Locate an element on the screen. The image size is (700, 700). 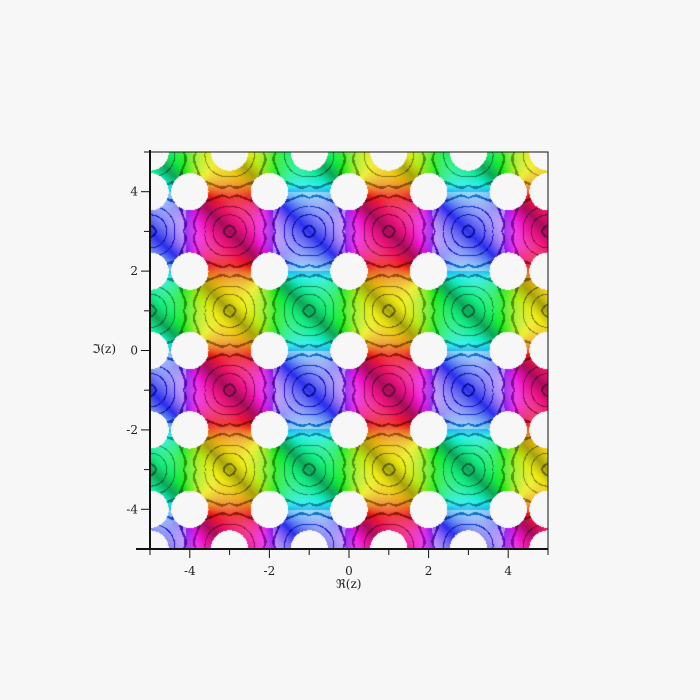
x-tick-label: -2 is located at coordinates (270, 571).